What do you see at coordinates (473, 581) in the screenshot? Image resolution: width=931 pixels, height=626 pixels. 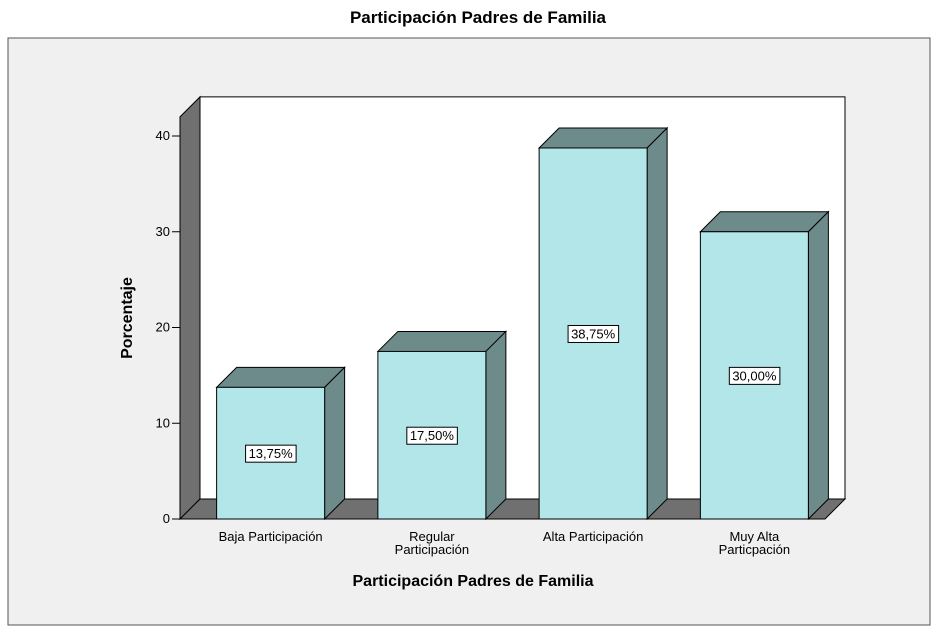 I see `x-axis-title: Participación Padres de Familia` at bounding box center [473, 581].